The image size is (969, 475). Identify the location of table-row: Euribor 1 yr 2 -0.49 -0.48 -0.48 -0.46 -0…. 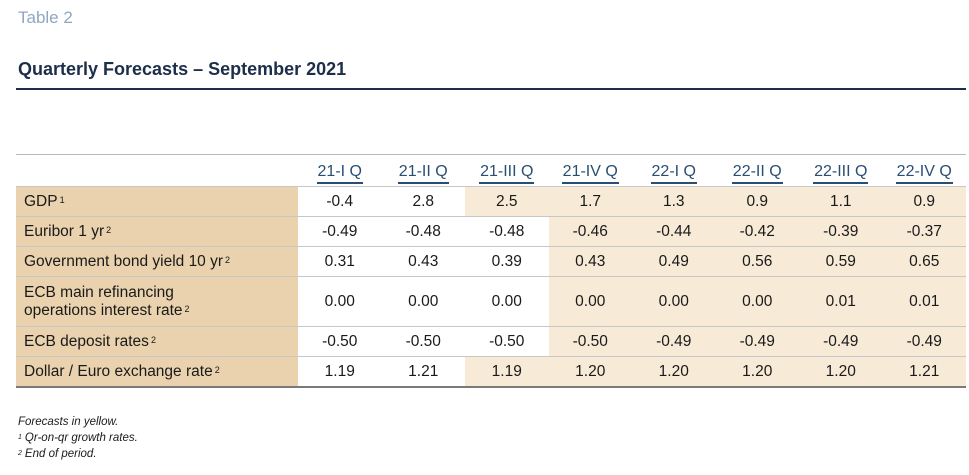
(491, 232).